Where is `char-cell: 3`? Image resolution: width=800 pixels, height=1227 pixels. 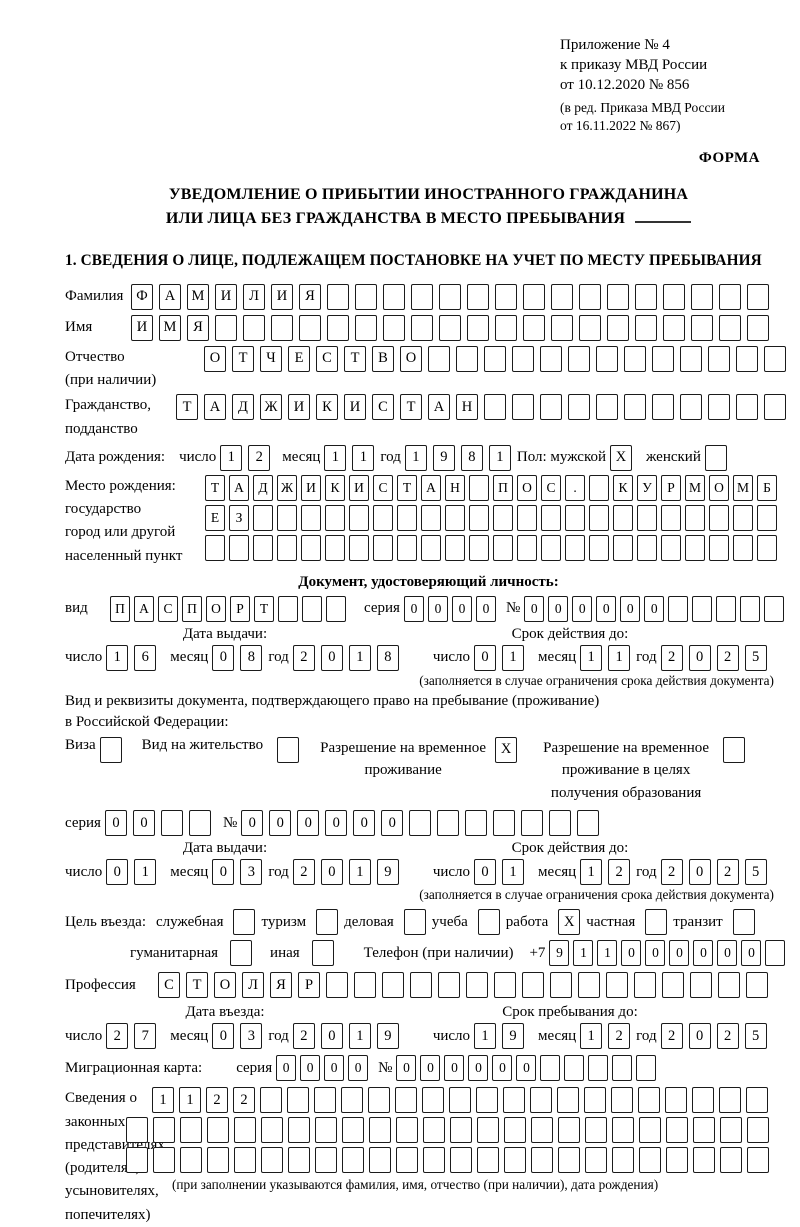
char-cell: 3 is located at coordinates (251, 1036).